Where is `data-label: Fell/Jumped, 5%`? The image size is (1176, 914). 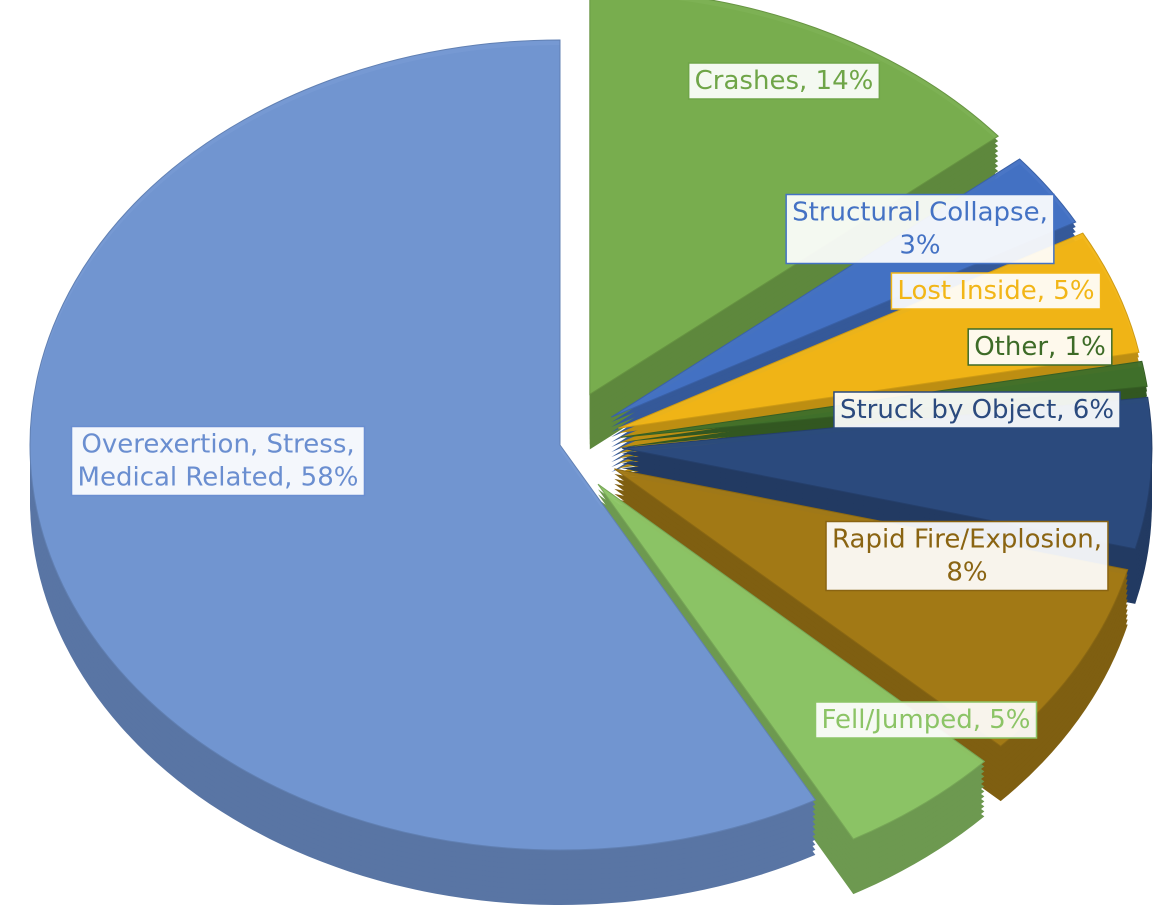 data-label: Fell/Jumped, 5% is located at coordinates (926, 720).